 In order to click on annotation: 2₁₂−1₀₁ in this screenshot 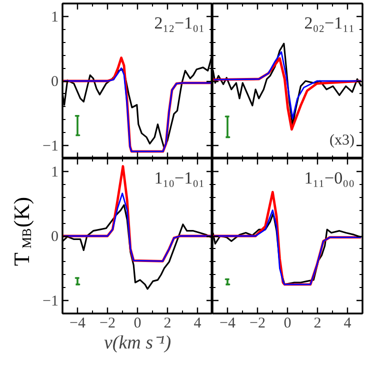, I will do `click(179, 23)`.